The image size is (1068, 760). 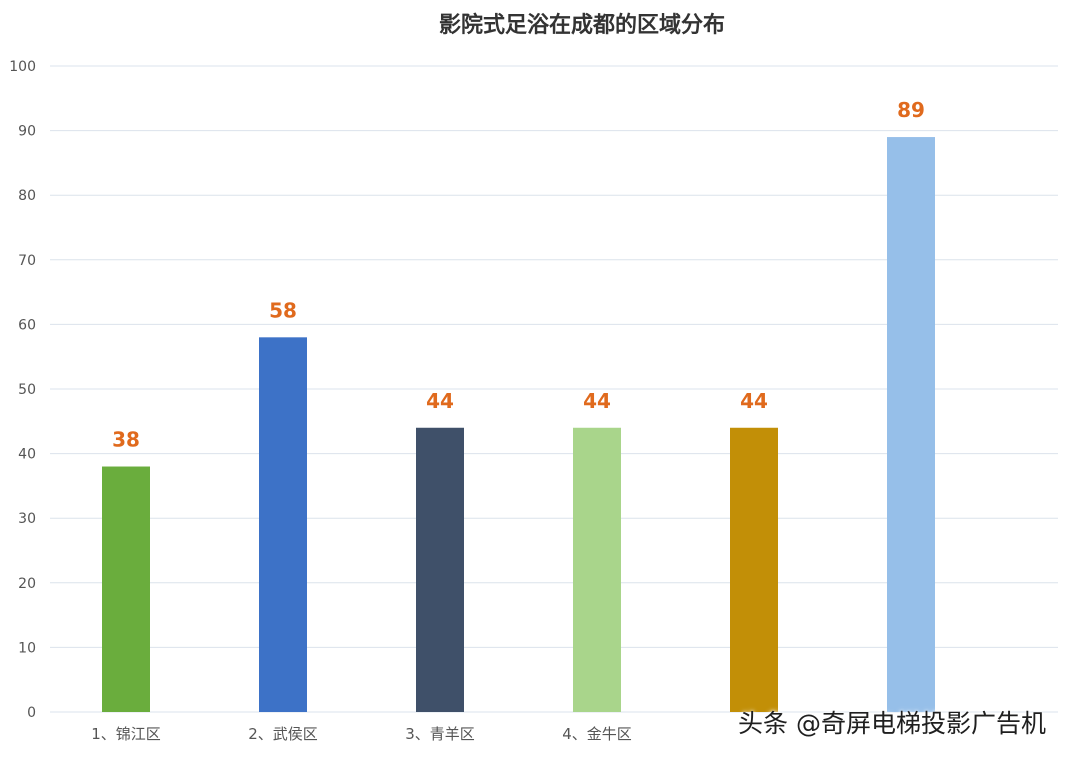 What do you see at coordinates (27, 196) in the screenshot?
I see `y-tick-label: 80` at bounding box center [27, 196].